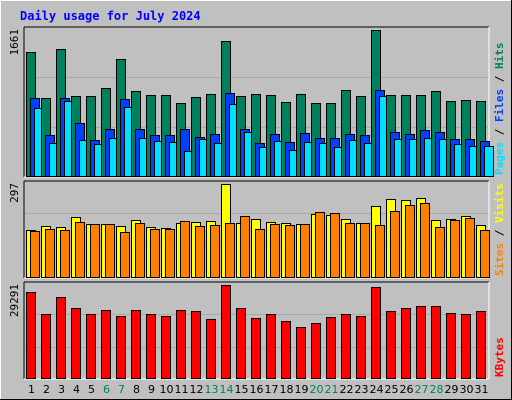  What do you see at coordinates (499, 56) in the screenshot?
I see `panel-hits-files-pages-legend-hits: Hits` at bounding box center [499, 56].